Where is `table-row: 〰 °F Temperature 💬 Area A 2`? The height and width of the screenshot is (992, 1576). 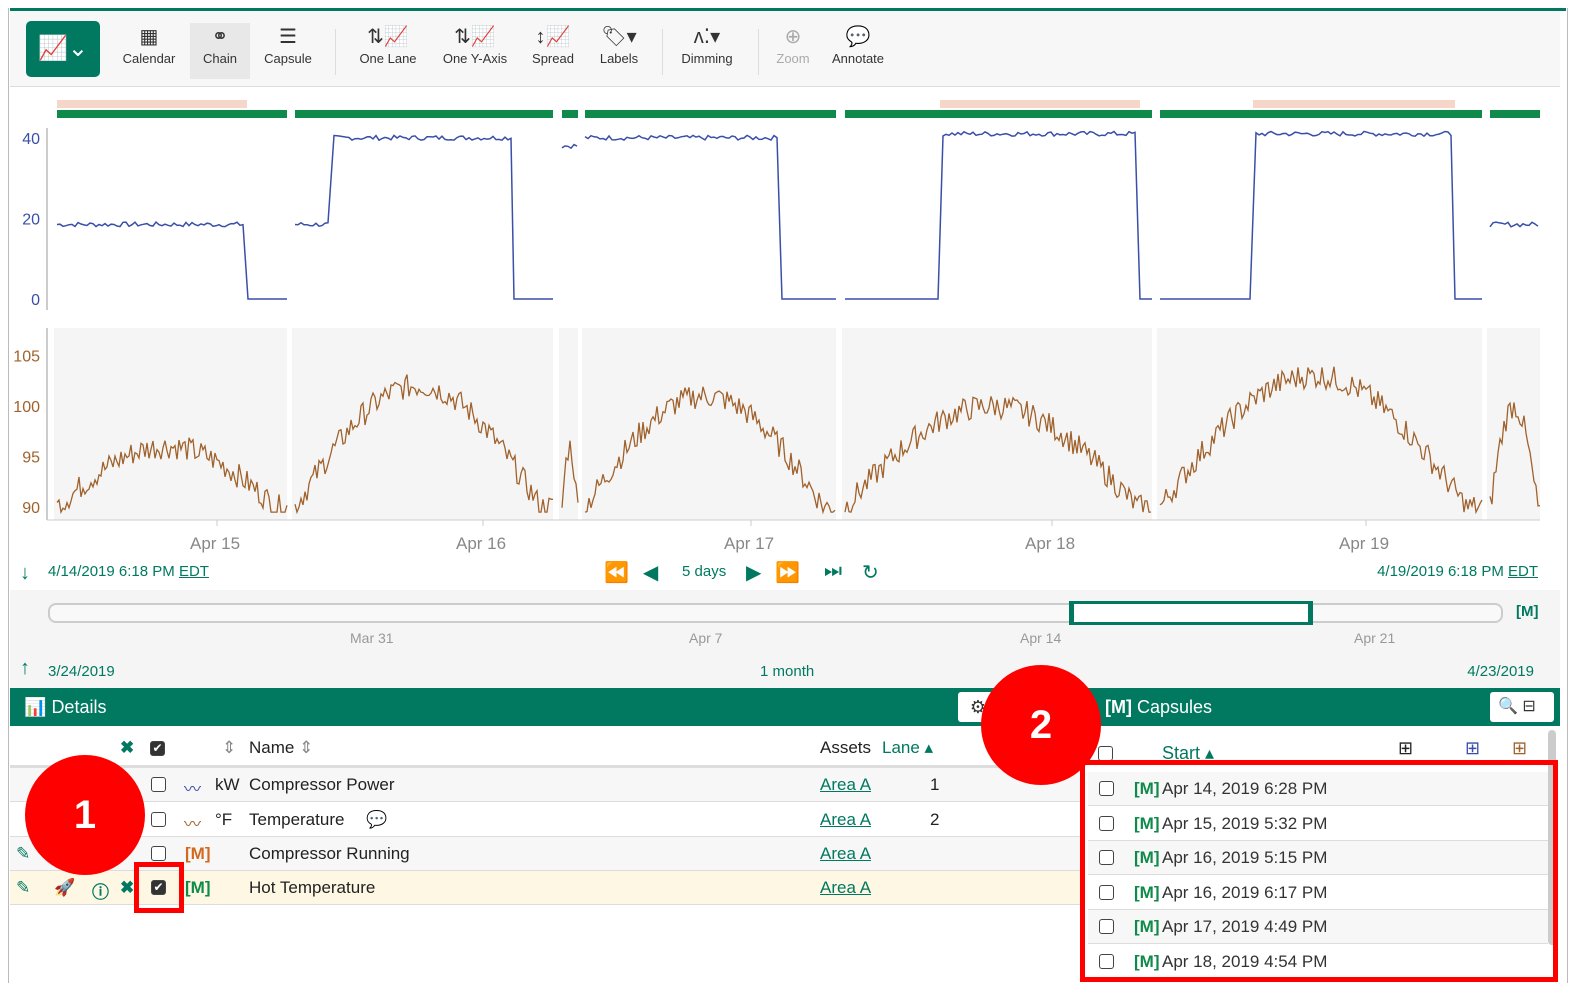 table-row: 〰 °F Temperature 💬 Area A 2 is located at coordinates (545, 820).